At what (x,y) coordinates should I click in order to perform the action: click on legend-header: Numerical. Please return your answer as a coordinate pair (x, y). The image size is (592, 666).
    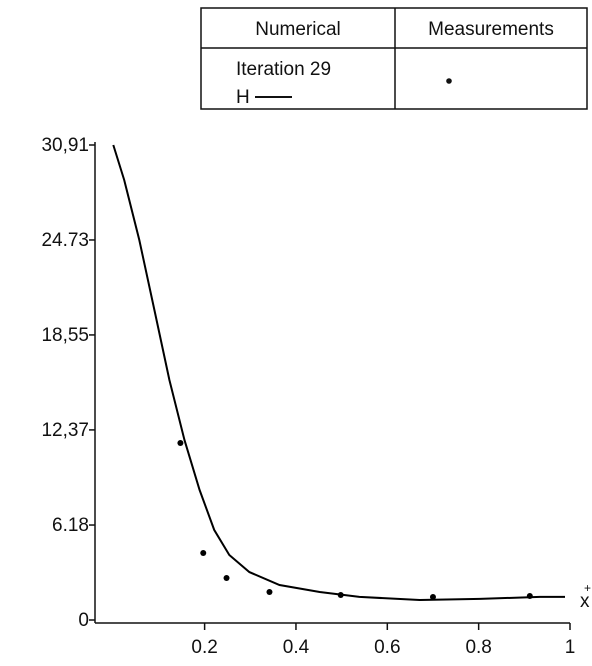
    Looking at the image, I should click on (298, 29).